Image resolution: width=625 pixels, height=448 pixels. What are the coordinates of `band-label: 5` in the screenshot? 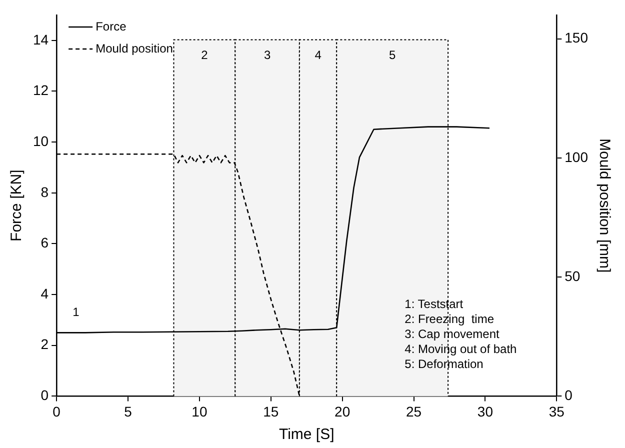 It's located at (392, 55).